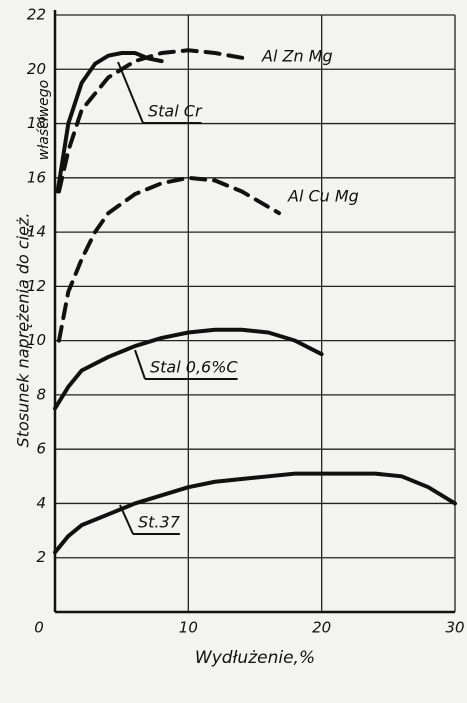  I want to click on series-label: Stal 0,6%C, so click(194, 367).